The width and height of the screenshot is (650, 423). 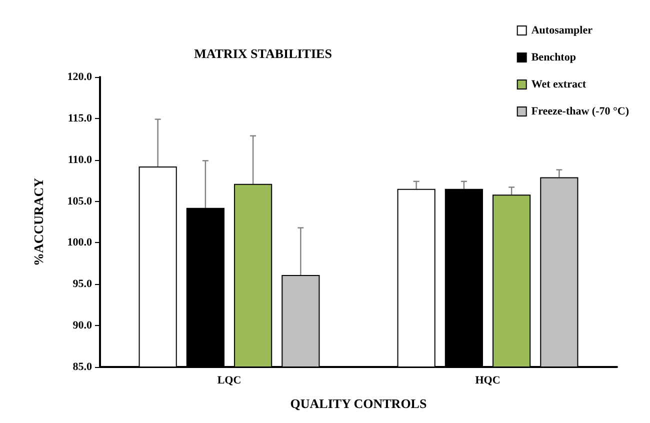 What do you see at coordinates (82, 284) in the screenshot?
I see `y-tick-label: 95.0` at bounding box center [82, 284].